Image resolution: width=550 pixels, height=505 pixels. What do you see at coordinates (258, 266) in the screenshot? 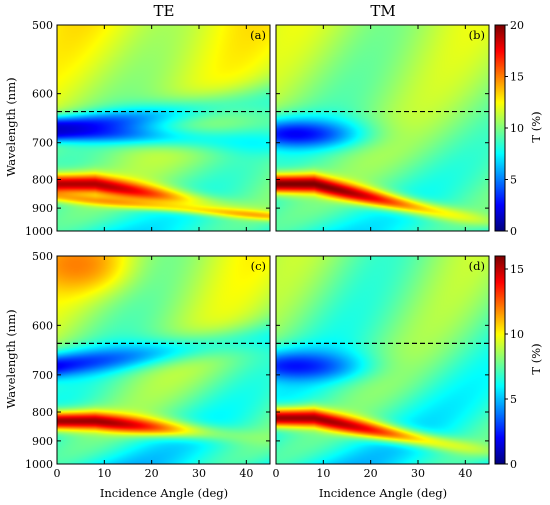
I see `panel-label: (c)` at bounding box center [258, 266].